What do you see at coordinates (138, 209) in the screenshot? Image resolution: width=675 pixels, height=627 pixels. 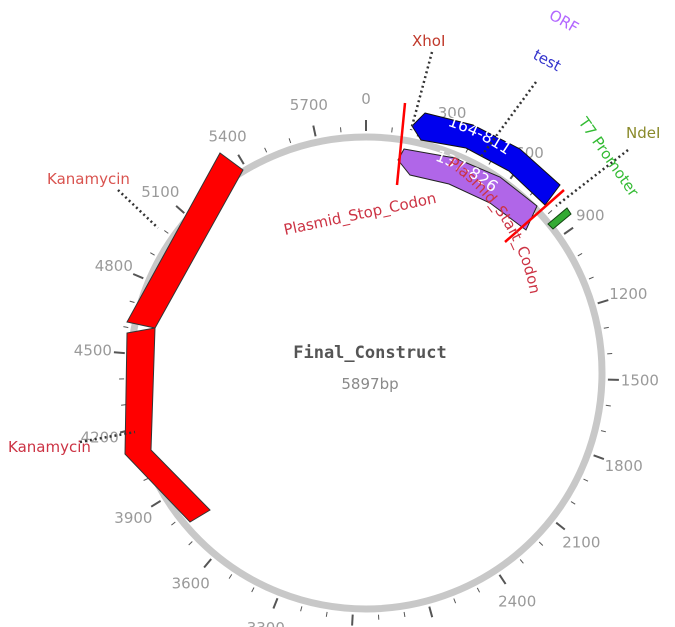 I see `kanamycin-upper-leader` at bounding box center [138, 209].